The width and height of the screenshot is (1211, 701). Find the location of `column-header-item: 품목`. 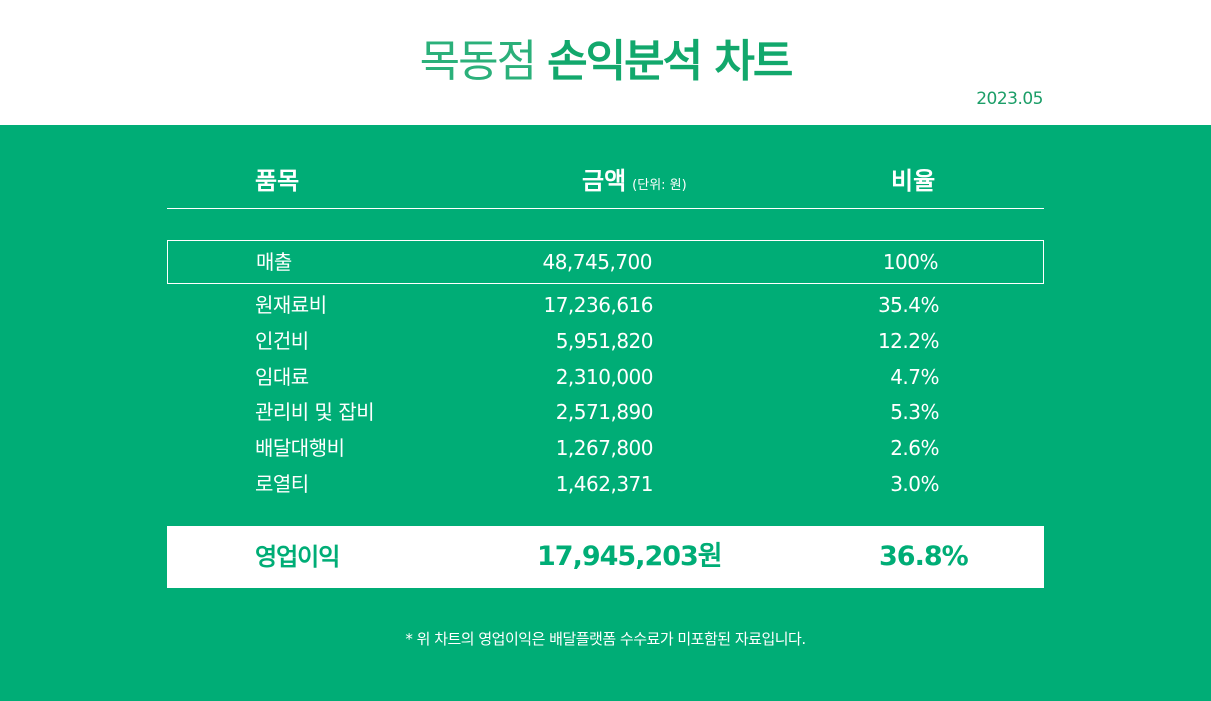

column-header-item: 품목 is located at coordinates (277, 181).